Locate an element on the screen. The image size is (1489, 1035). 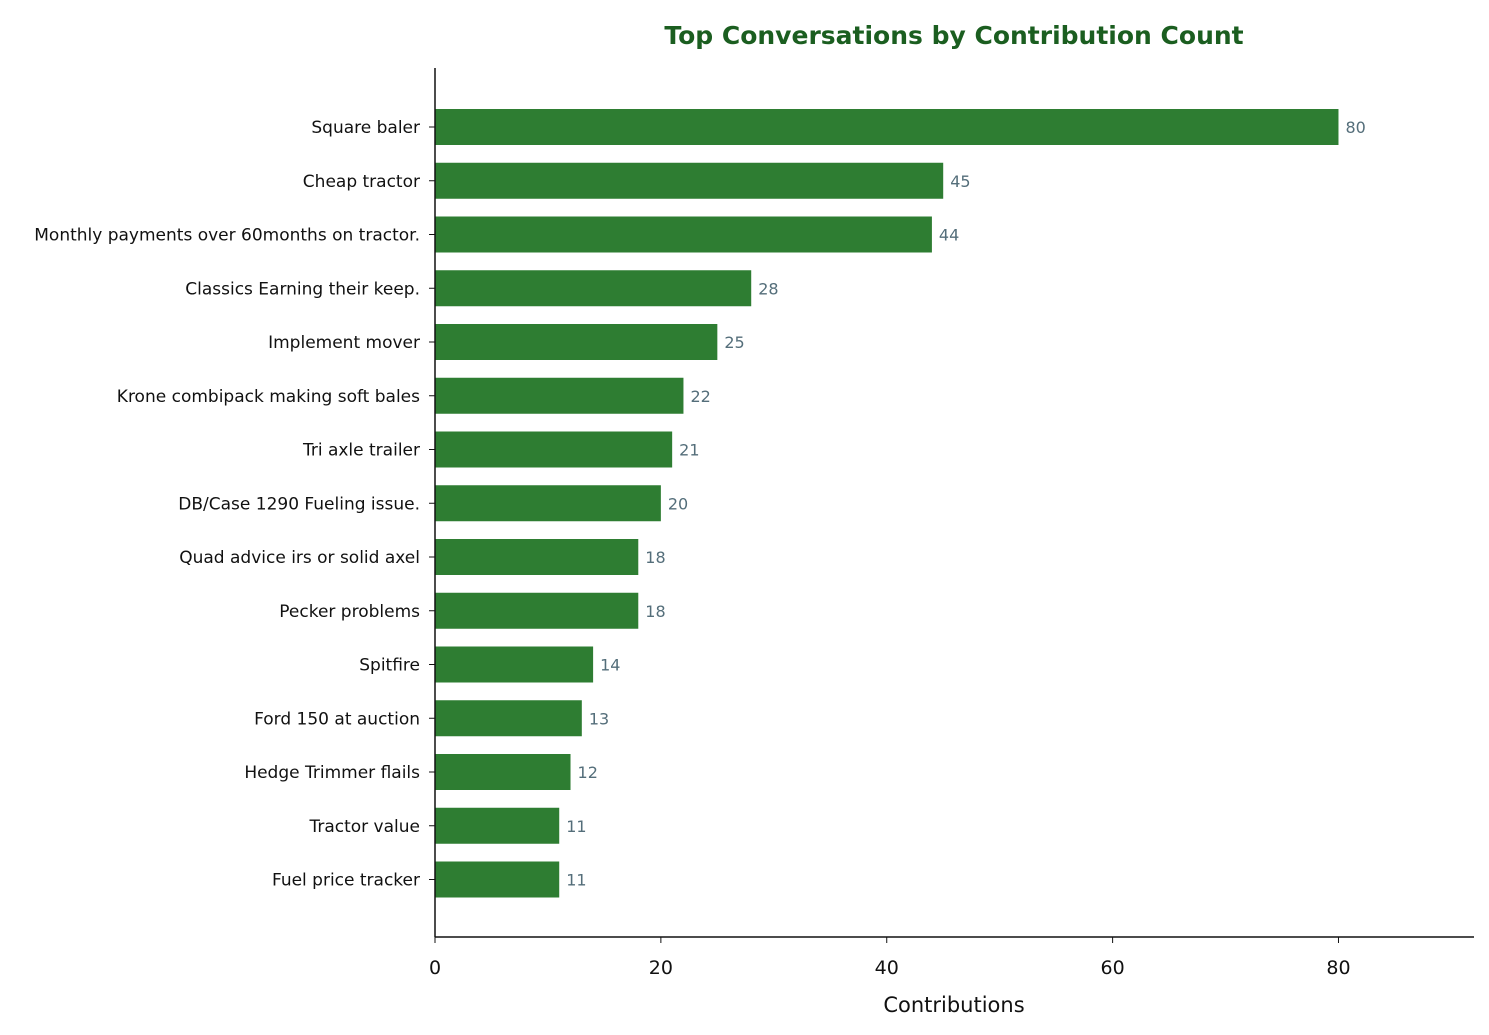
value-label-11: 13 is located at coordinates (599, 718).